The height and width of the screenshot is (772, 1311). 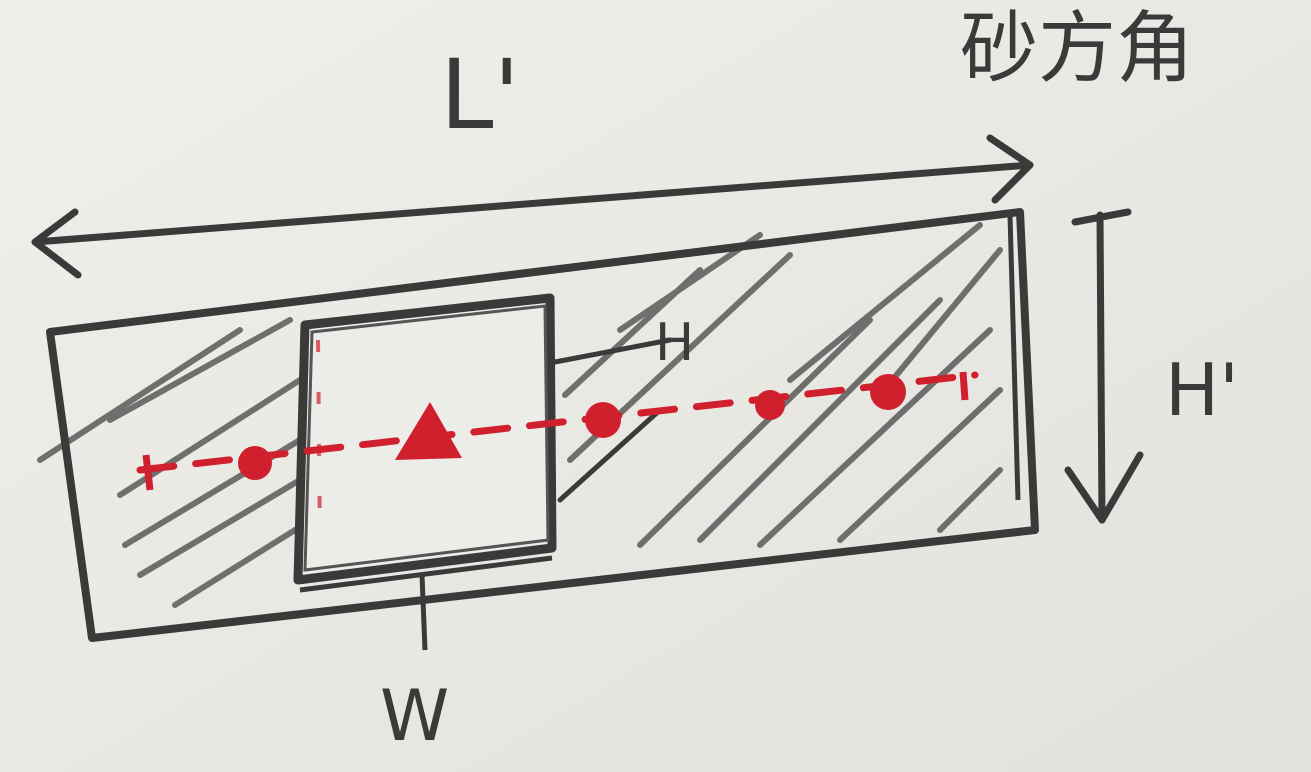 I want to click on corner-text: 砂方角, so click(x=1077, y=49).